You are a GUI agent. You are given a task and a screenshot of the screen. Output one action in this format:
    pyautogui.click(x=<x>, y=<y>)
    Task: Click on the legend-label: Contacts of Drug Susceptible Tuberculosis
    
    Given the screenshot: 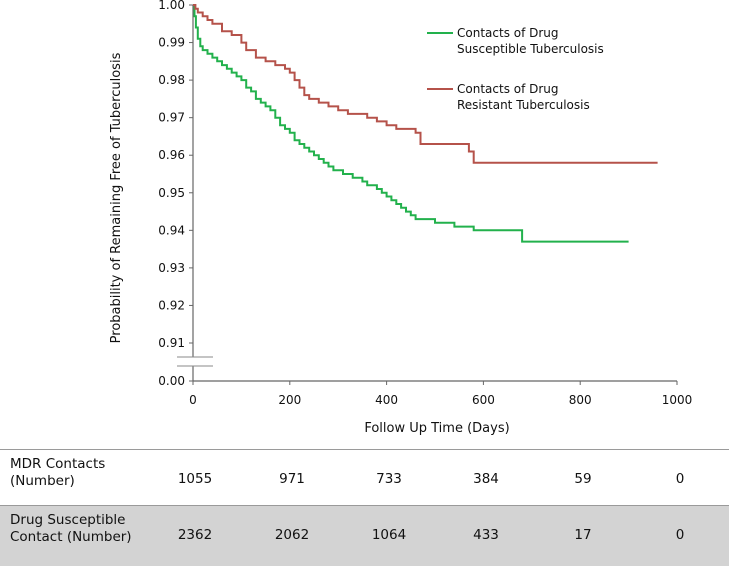 What is the action you would take?
    pyautogui.click(x=530, y=41)
    